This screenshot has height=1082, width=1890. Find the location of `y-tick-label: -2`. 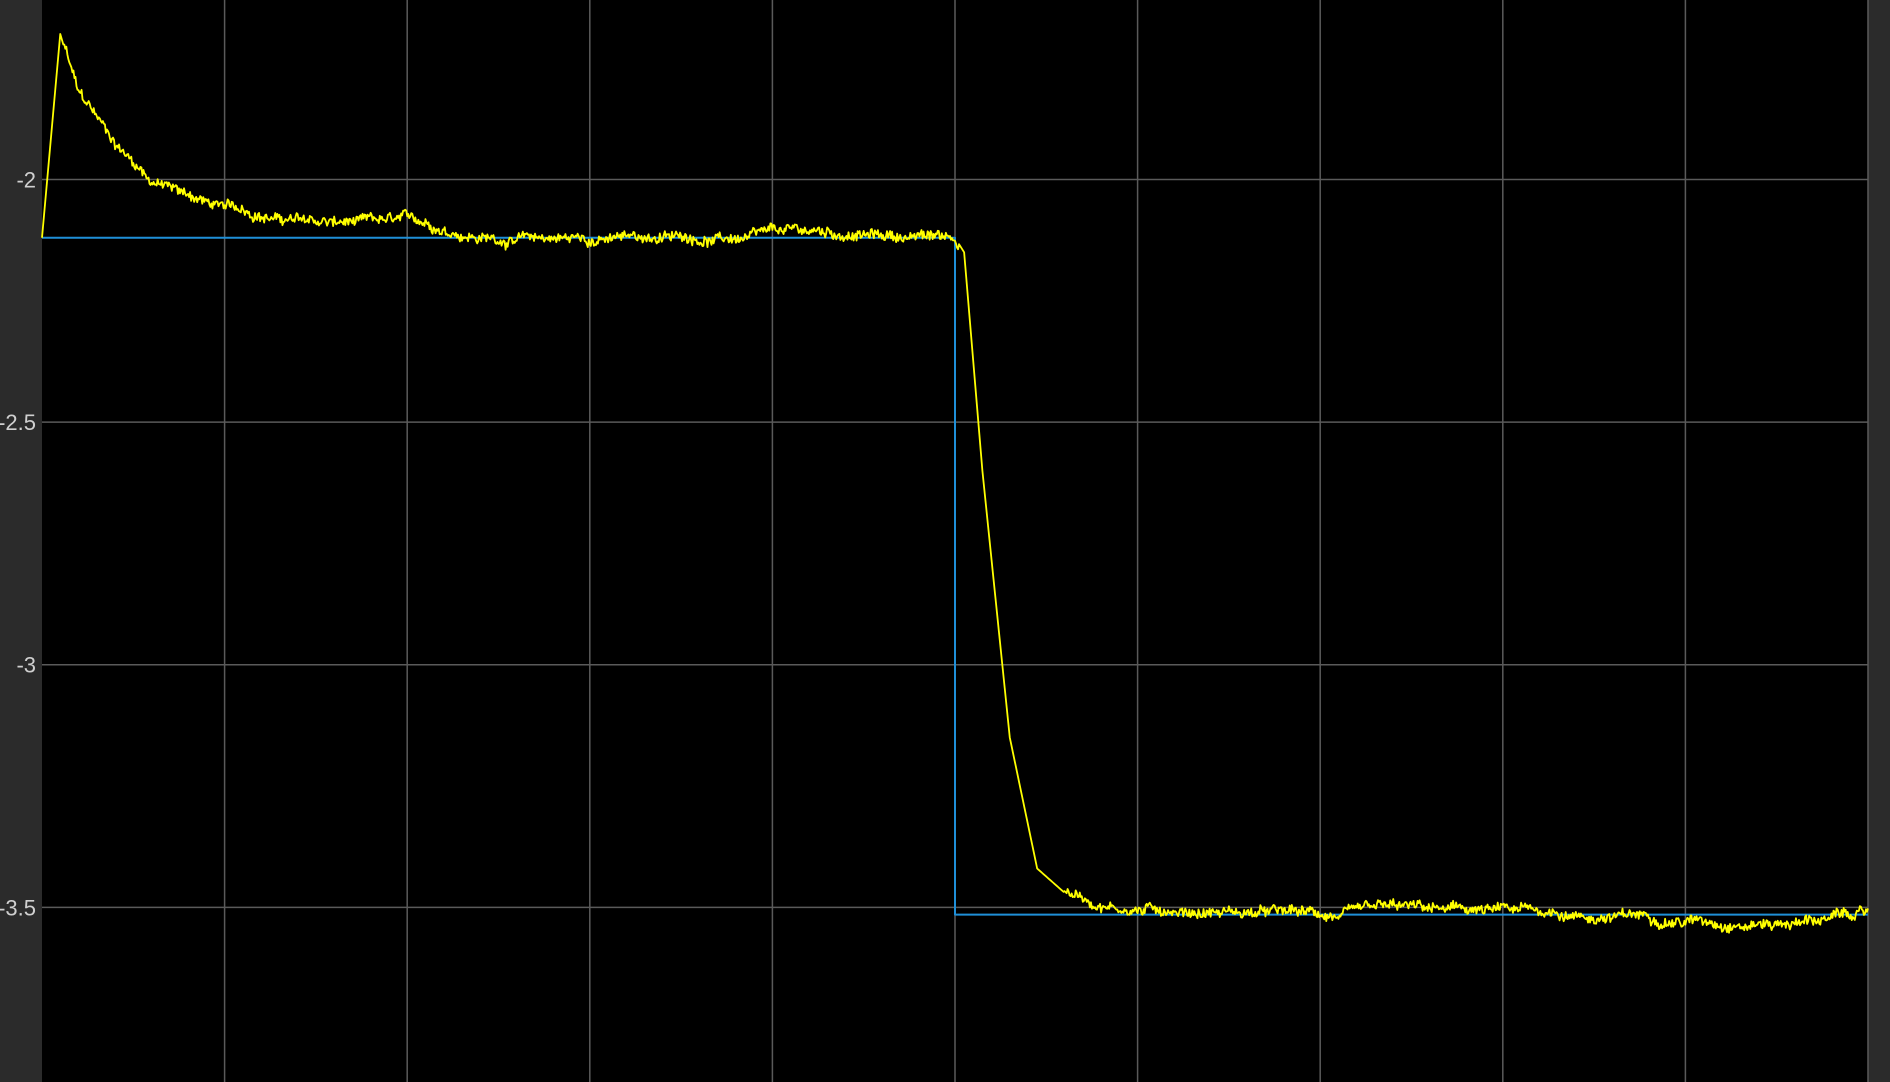

y-tick-label: -2 is located at coordinates (26, 180).